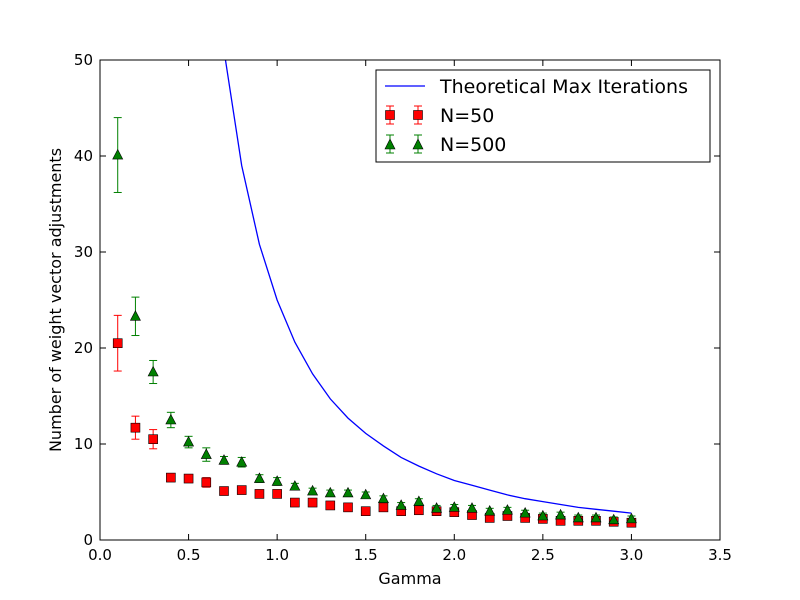 This screenshot has width=800, height=600. I want to click on x-tick-label: 3.5, so click(720, 555).